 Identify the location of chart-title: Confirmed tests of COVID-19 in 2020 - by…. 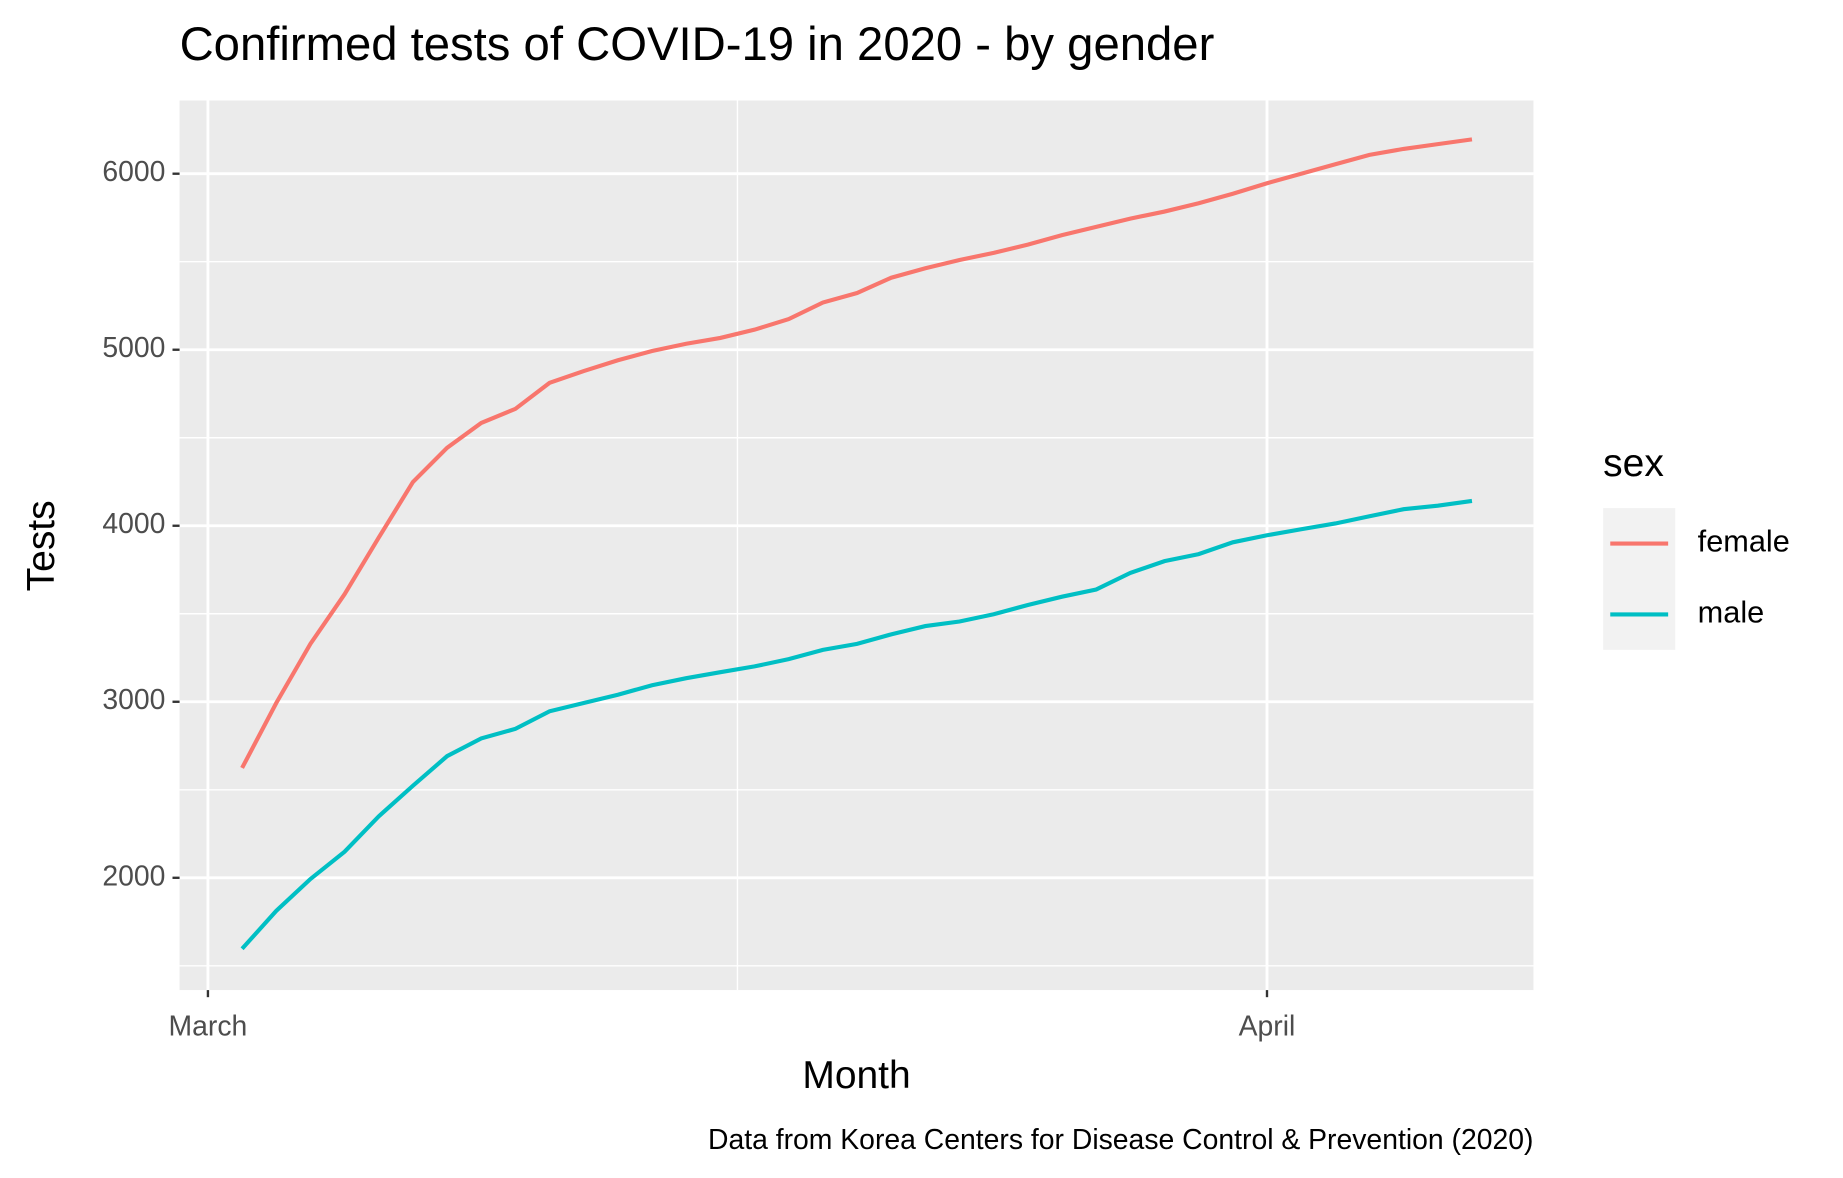
(697, 44).